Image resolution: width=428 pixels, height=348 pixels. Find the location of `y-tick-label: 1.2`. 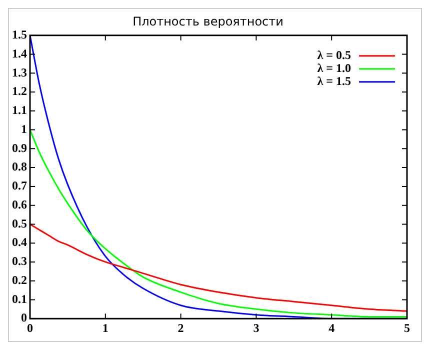

y-tick-label: 1.2 is located at coordinates (19, 91).